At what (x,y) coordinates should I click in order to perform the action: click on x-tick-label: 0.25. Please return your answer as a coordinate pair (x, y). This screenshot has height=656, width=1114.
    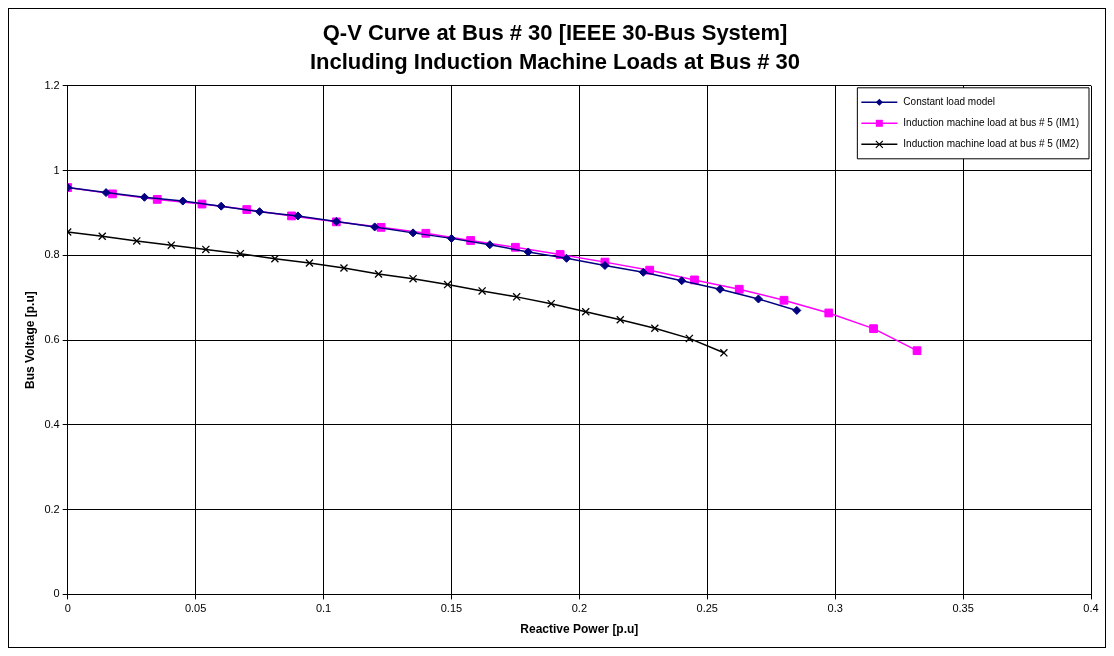
    Looking at the image, I should click on (707, 608).